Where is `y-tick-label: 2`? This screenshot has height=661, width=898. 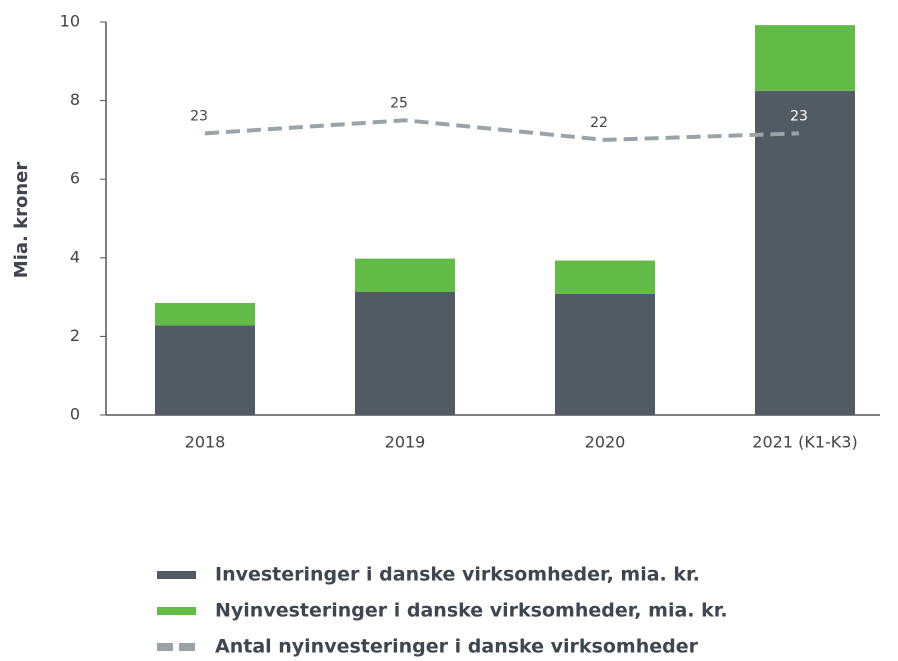
y-tick-label: 2 is located at coordinates (75, 335).